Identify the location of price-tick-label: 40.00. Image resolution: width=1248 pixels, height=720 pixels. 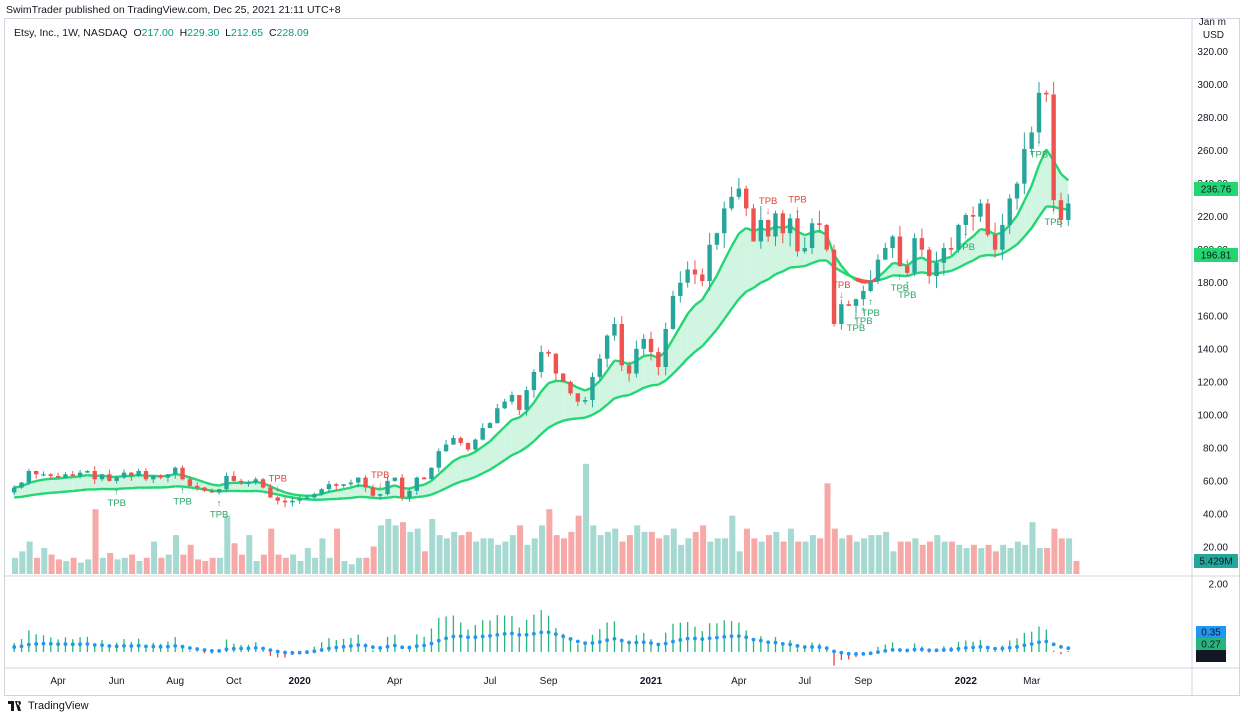
(1215, 514).